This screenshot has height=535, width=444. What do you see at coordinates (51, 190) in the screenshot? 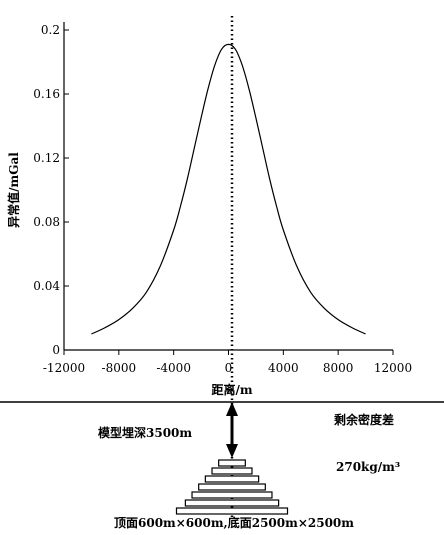
I see `y-ticks: 0 0.04 0.08 0.12 0.16 0.2` at bounding box center [51, 190].